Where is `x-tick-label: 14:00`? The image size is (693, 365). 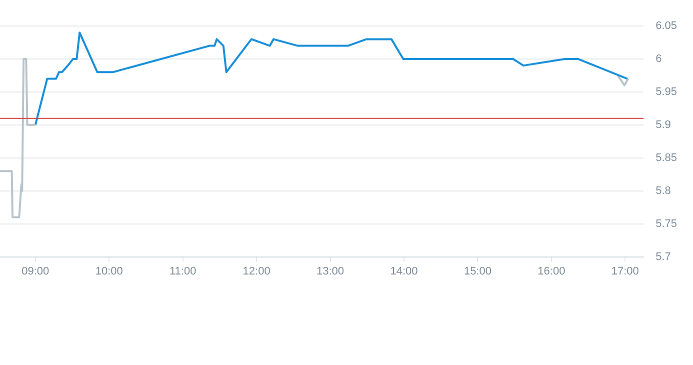
x-tick-label: 14:00 is located at coordinates (404, 271).